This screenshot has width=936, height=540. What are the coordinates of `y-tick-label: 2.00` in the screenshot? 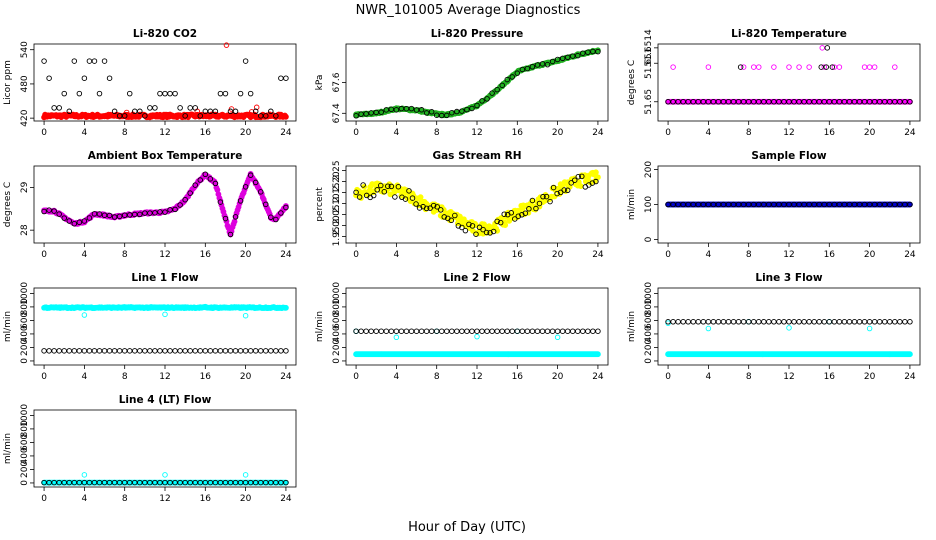 It's located at (337, 225).